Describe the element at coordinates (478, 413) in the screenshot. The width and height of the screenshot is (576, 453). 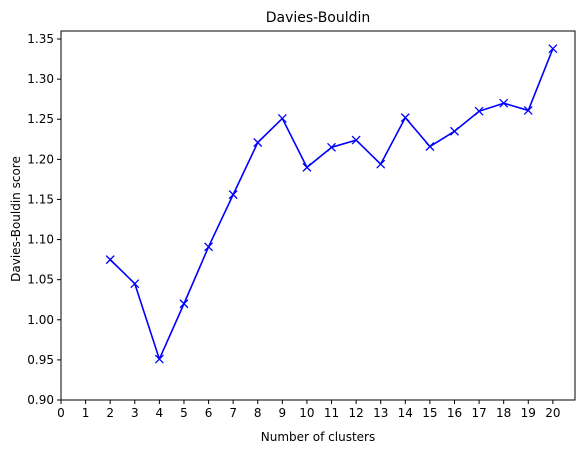
I see `x-tick-label: 17` at that location.